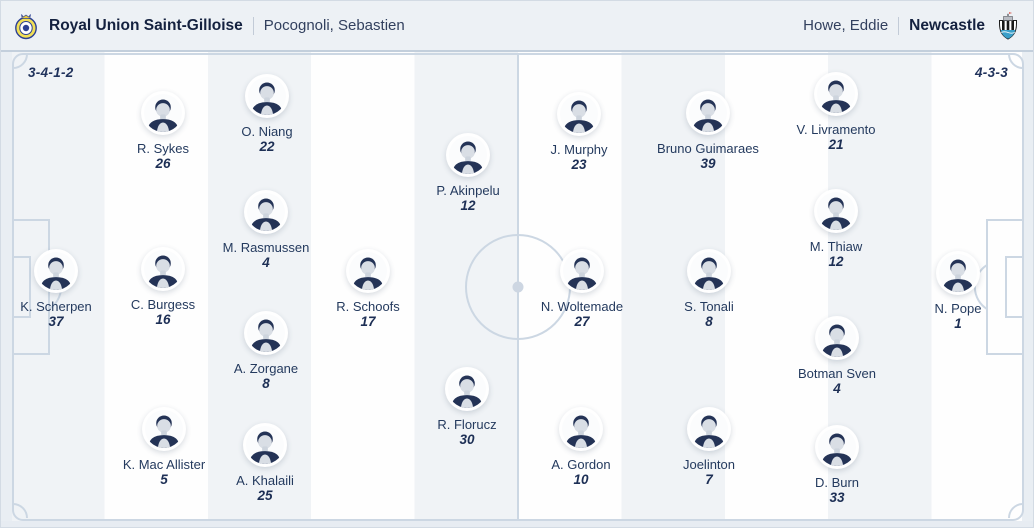 The image size is (1034, 528). Describe the element at coordinates (708, 148) in the screenshot. I see `player-name: Bruno Guimaraes` at that location.